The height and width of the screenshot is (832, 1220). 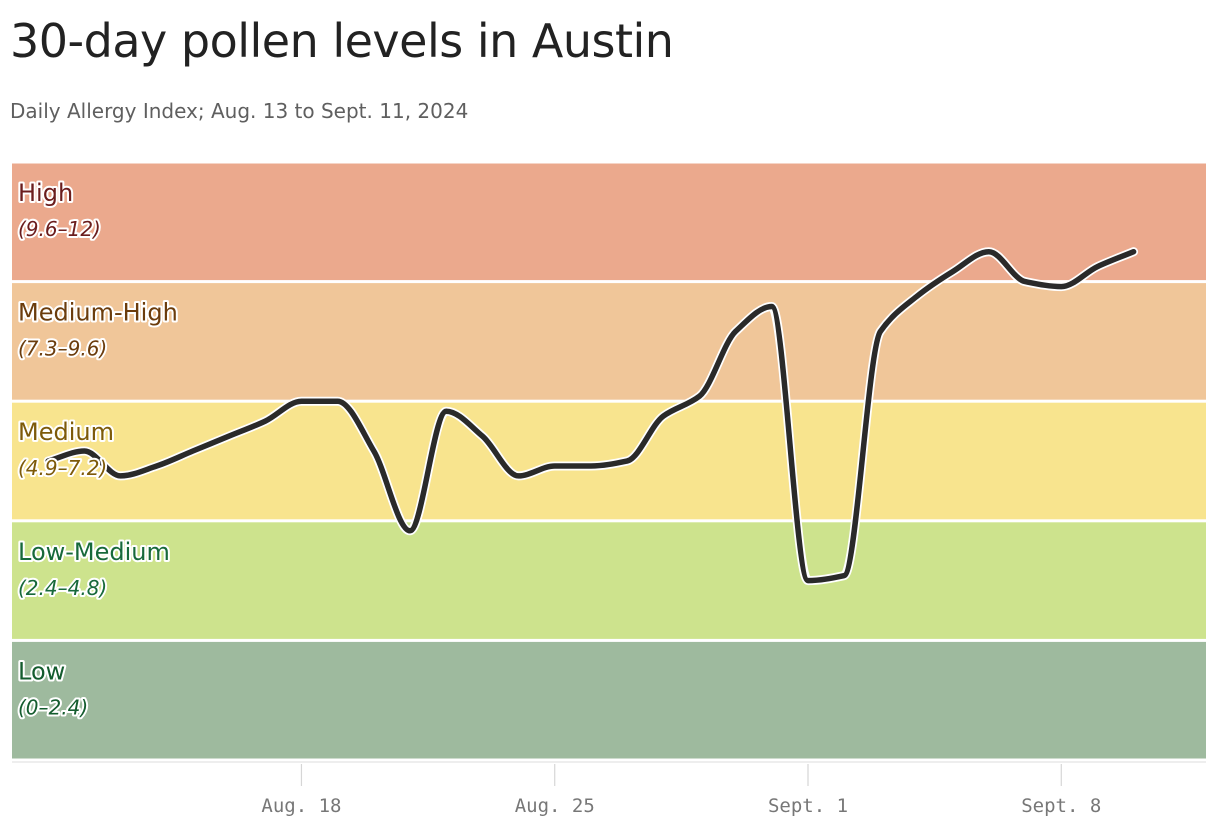 What do you see at coordinates (609, 580) in the screenshot?
I see `band-low-medium` at bounding box center [609, 580].